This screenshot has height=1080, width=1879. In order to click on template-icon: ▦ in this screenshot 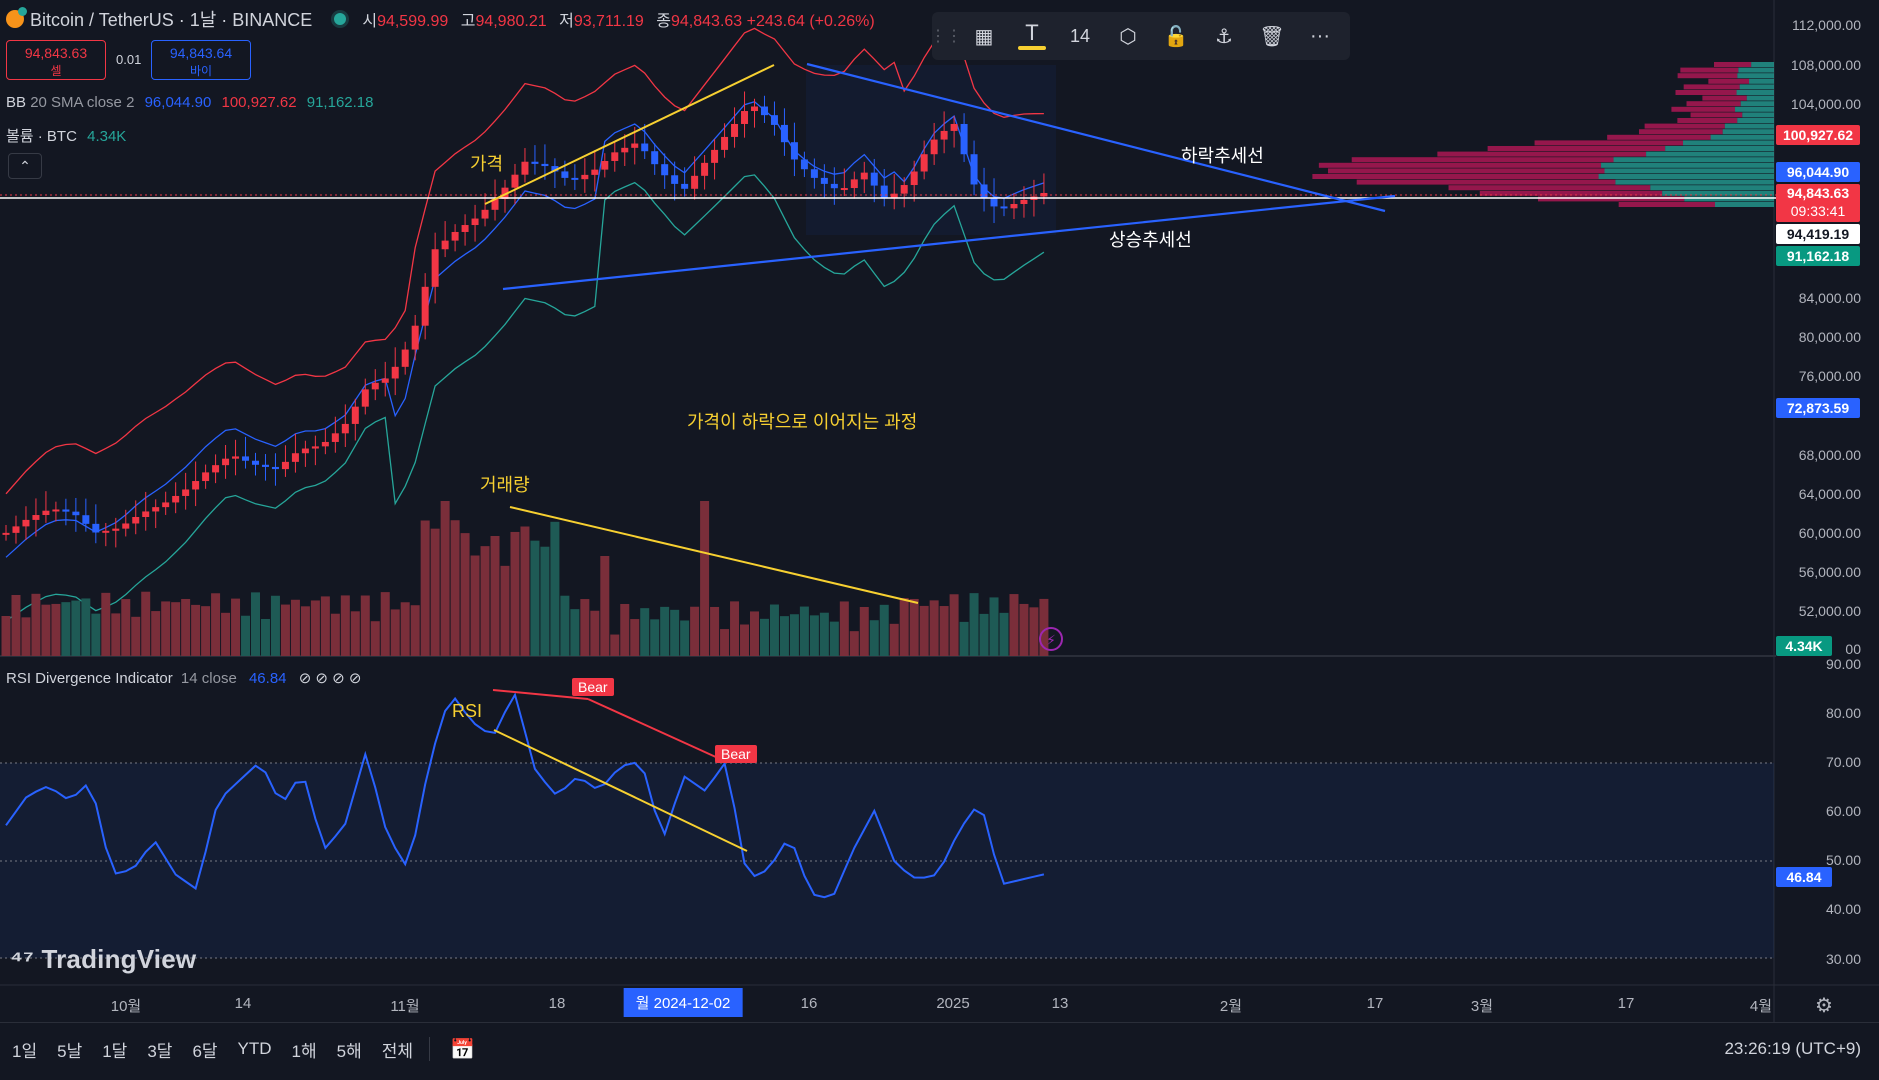, I will do `click(984, 36)`.